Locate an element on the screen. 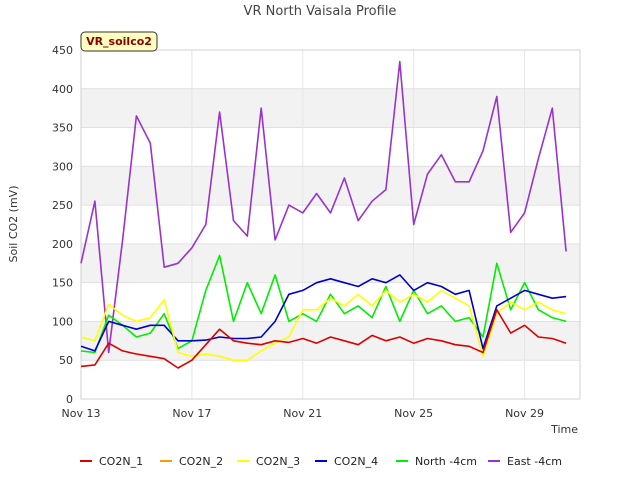 The width and height of the screenshot is (640, 480). chart-badge: VR_soilco2 is located at coordinates (119, 41).